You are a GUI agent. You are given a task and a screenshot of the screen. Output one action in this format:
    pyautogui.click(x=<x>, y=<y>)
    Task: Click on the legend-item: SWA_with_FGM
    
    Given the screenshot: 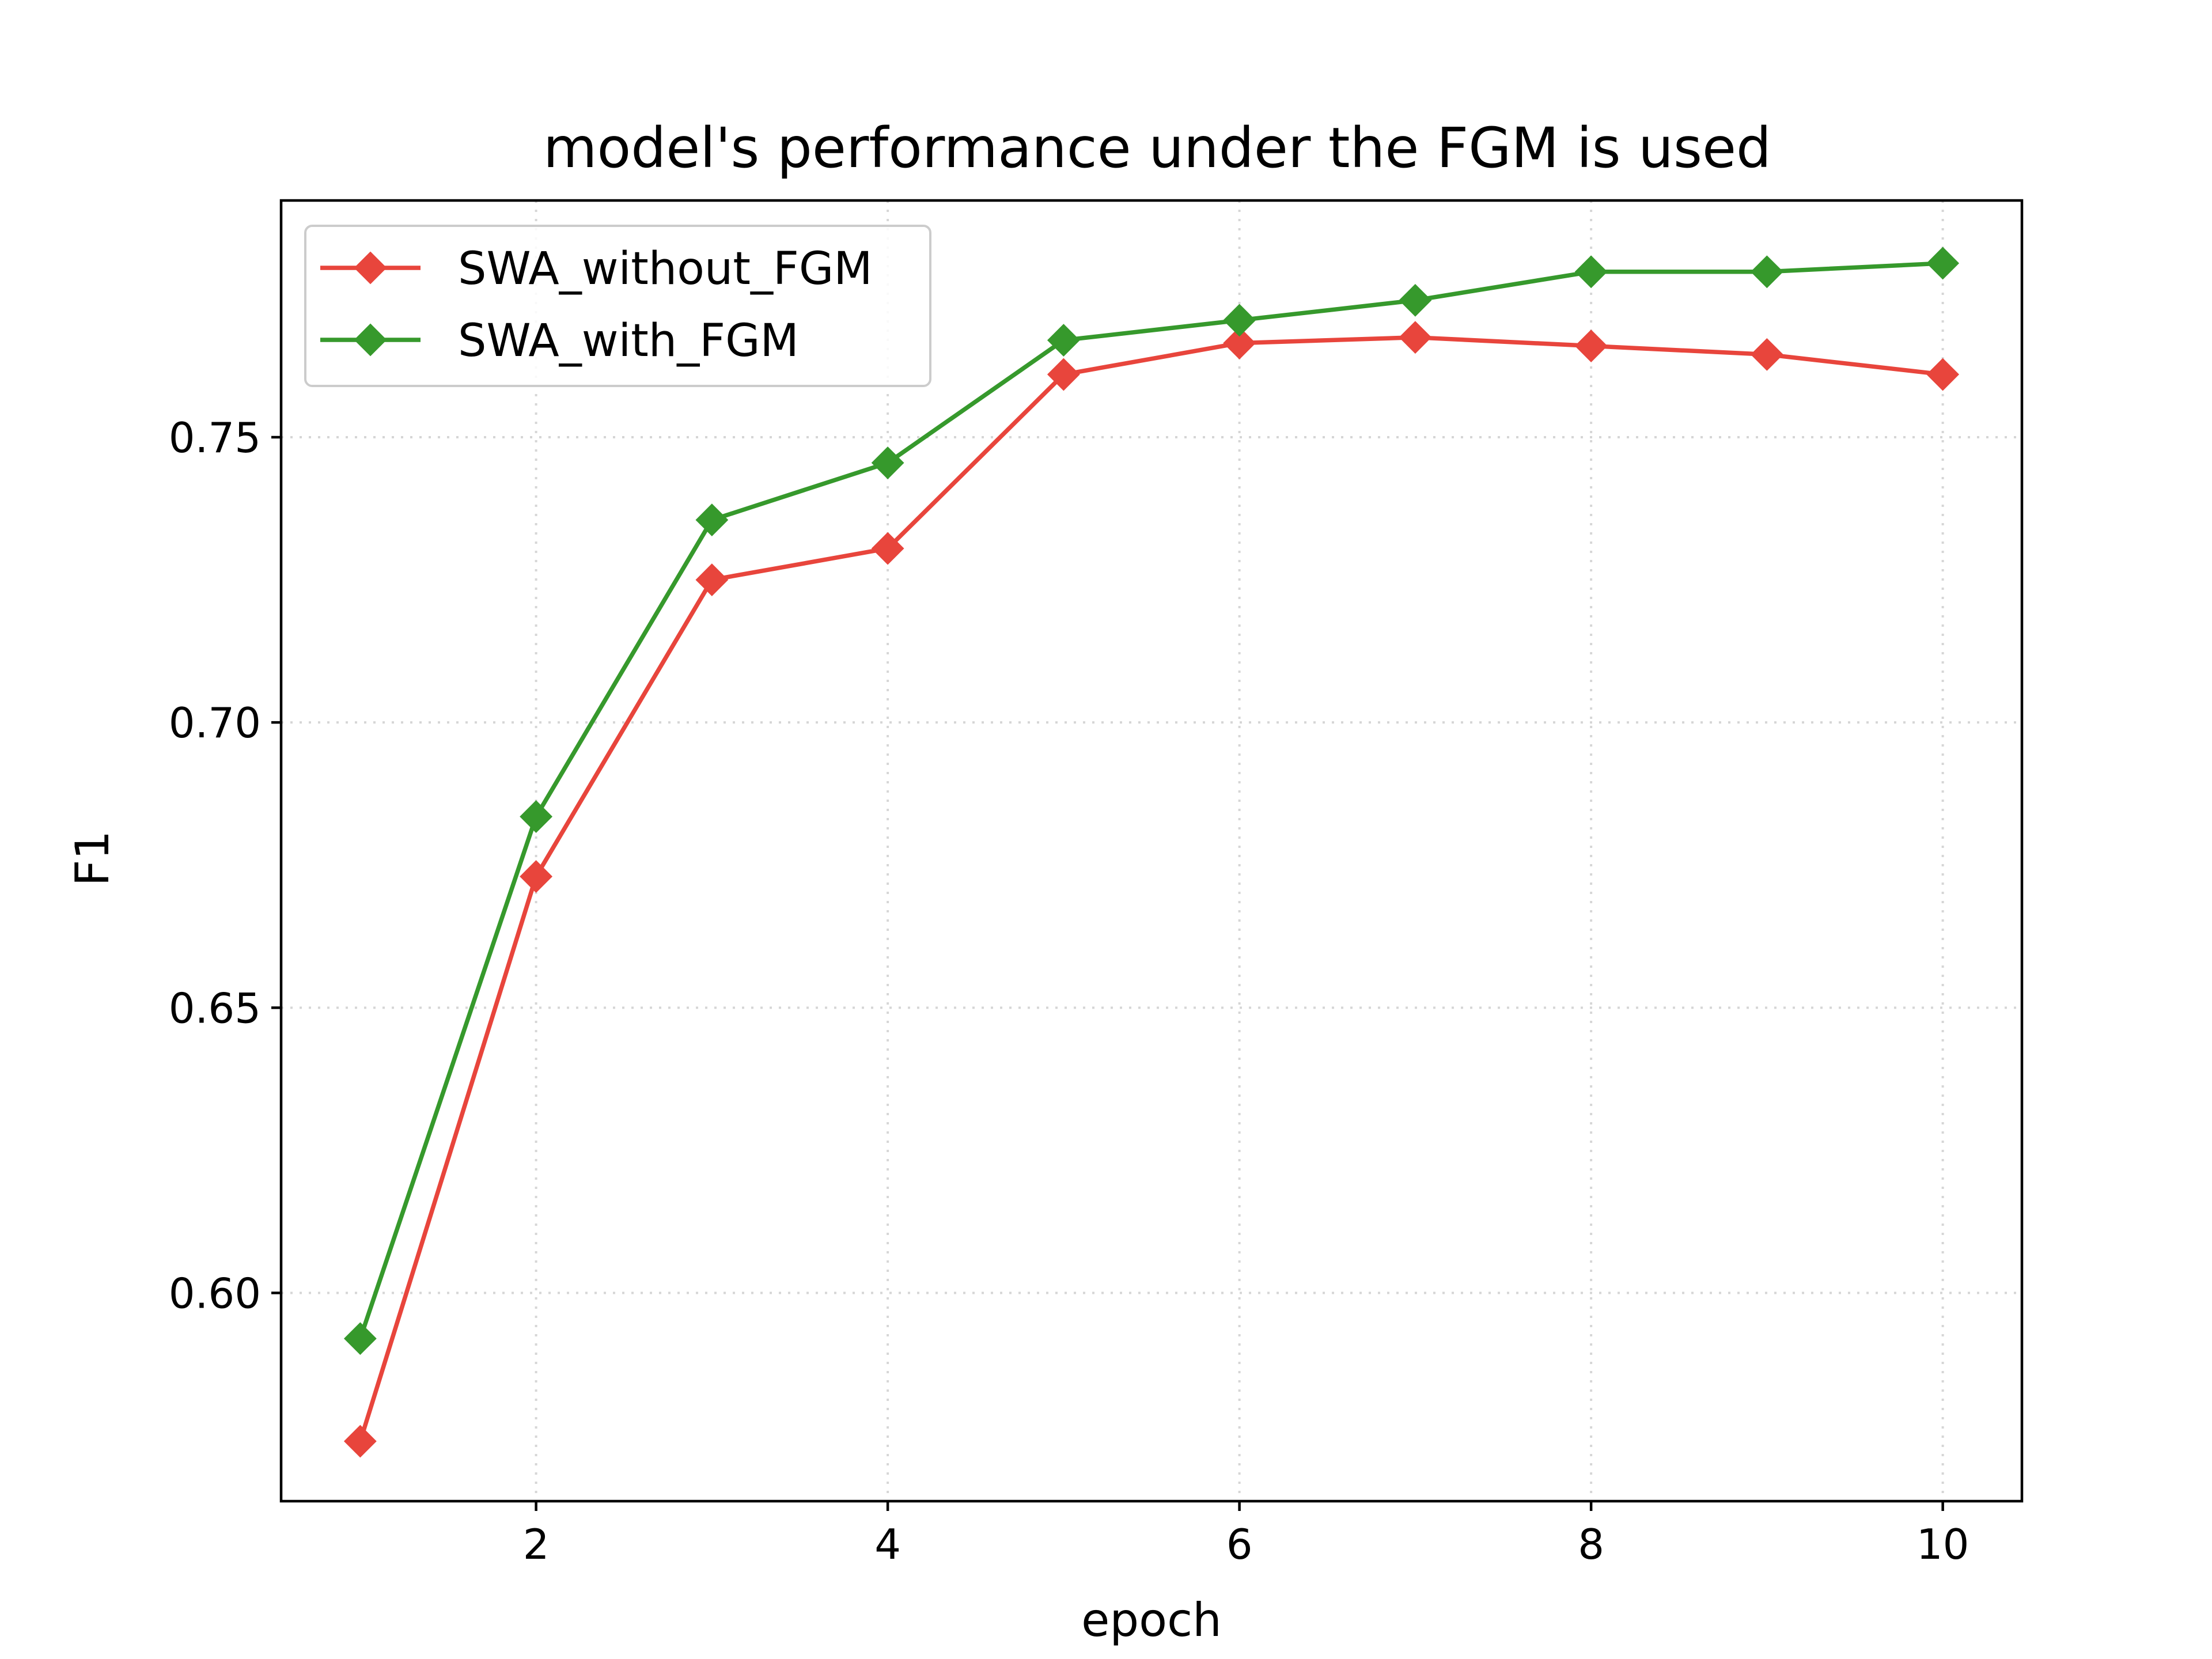 What is the action you would take?
    pyautogui.click(x=559, y=341)
    